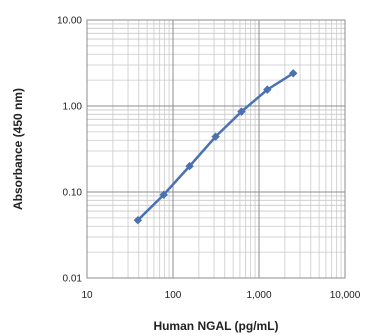 The height and width of the screenshot is (336, 366). Describe the element at coordinates (69, 150) in the screenshot. I see `y-axis-tick-labels: 10.00 1.00 0.10 0.01` at that location.